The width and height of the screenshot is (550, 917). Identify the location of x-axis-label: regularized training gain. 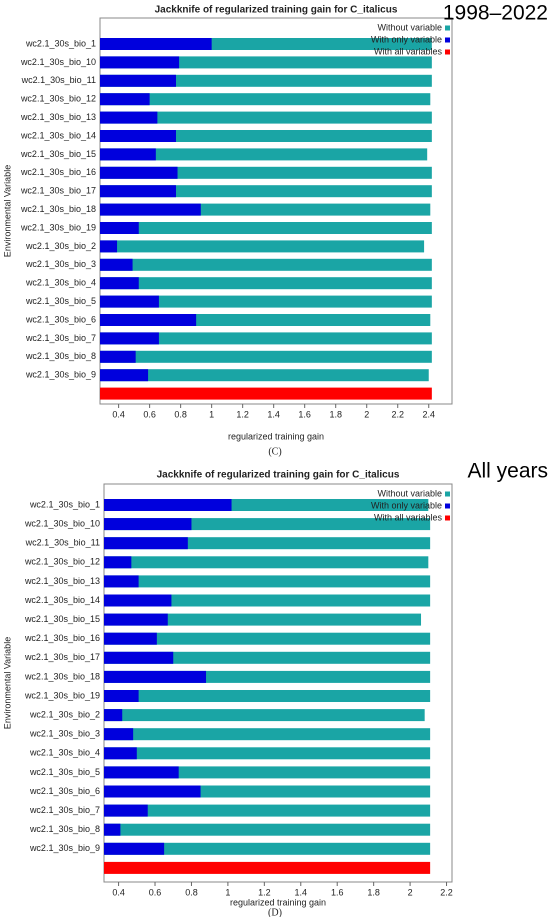
(278, 902).